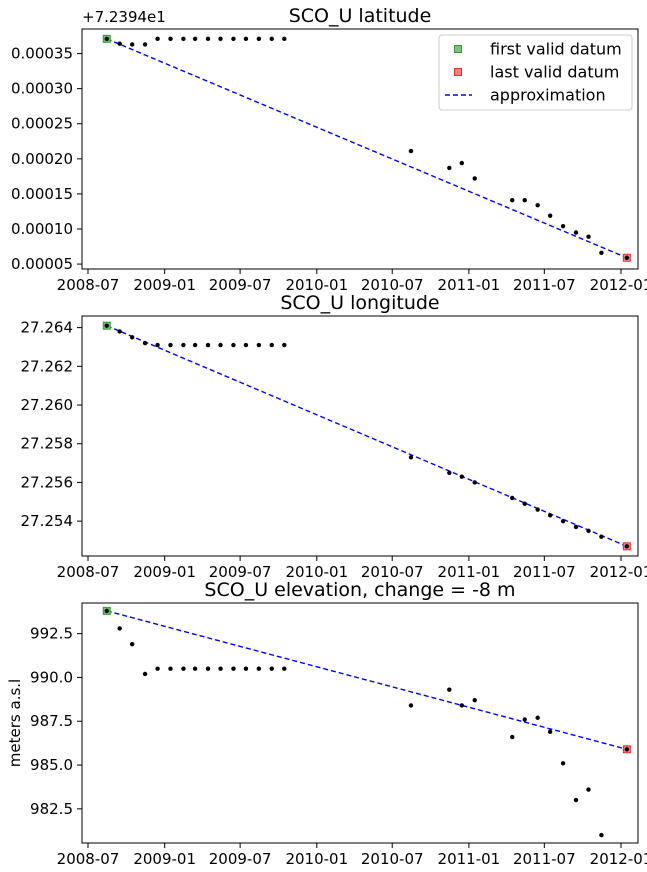  What do you see at coordinates (42, 194) in the screenshot?
I see `y-tick-label: 0.00015` at bounding box center [42, 194].